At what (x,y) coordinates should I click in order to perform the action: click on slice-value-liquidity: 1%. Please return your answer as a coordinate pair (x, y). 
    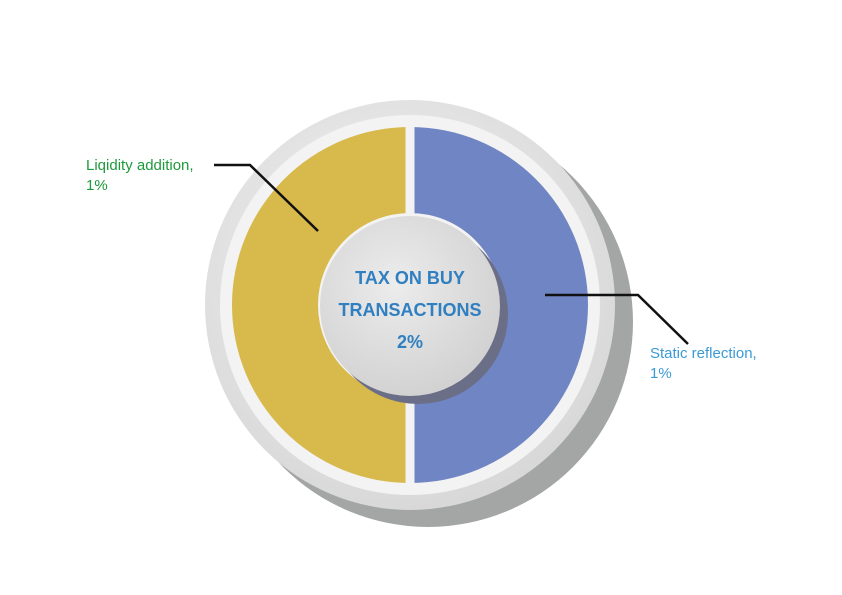
    Looking at the image, I should click on (97, 185).